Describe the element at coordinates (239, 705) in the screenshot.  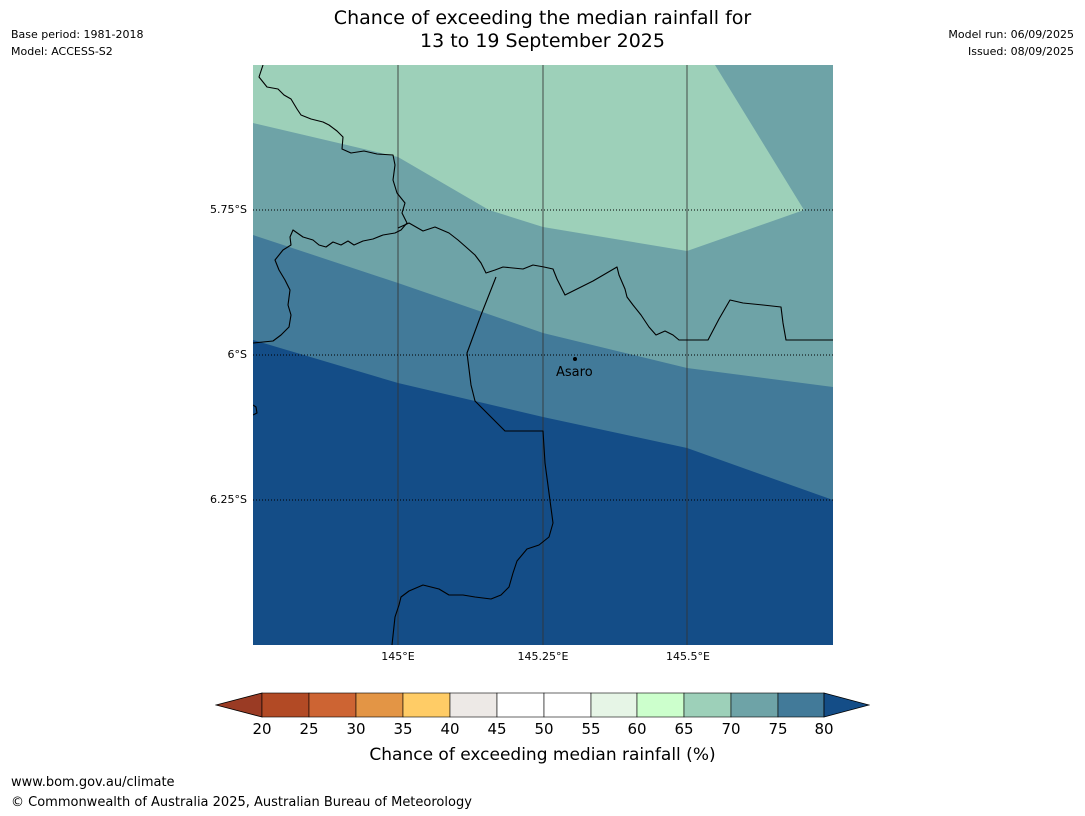
I see `colorbar-extend-low` at that location.